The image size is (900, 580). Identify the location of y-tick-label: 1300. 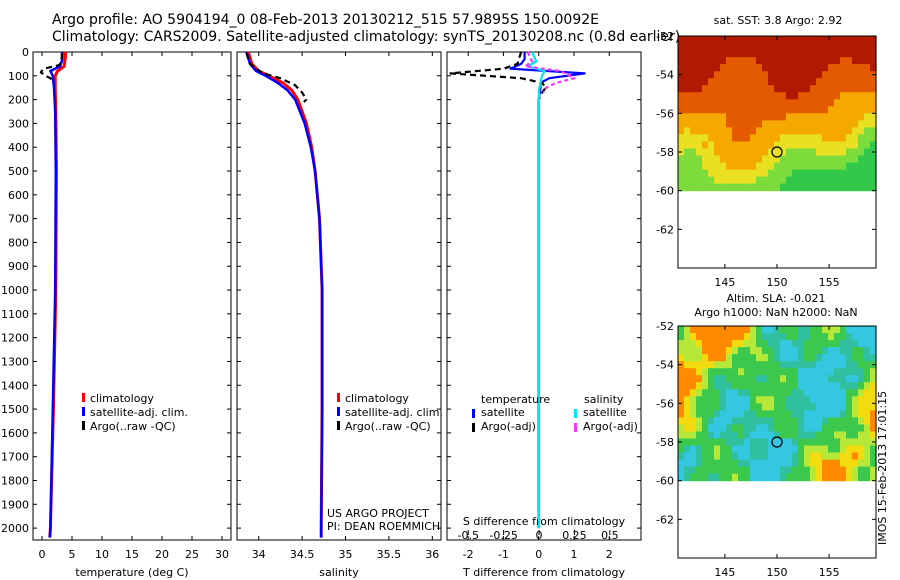
(15, 361).